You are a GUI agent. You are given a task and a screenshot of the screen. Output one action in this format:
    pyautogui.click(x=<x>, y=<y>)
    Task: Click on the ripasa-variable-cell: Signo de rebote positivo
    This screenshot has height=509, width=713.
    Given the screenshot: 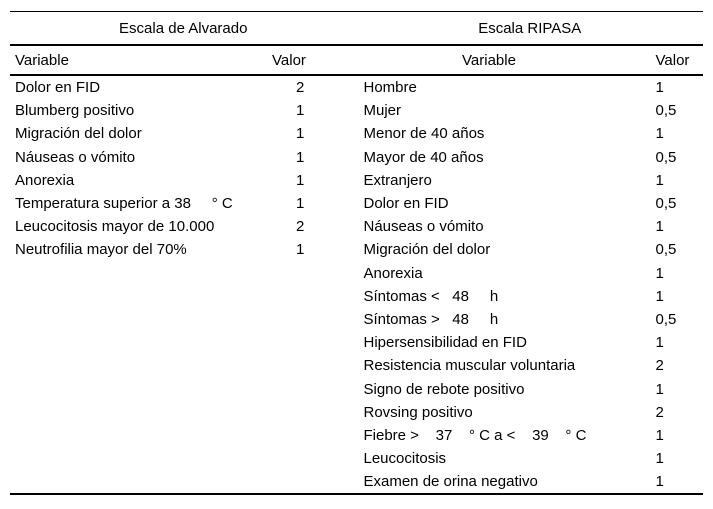 What is the action you would take?
    pyautogui.click(x=444, y=389)
    